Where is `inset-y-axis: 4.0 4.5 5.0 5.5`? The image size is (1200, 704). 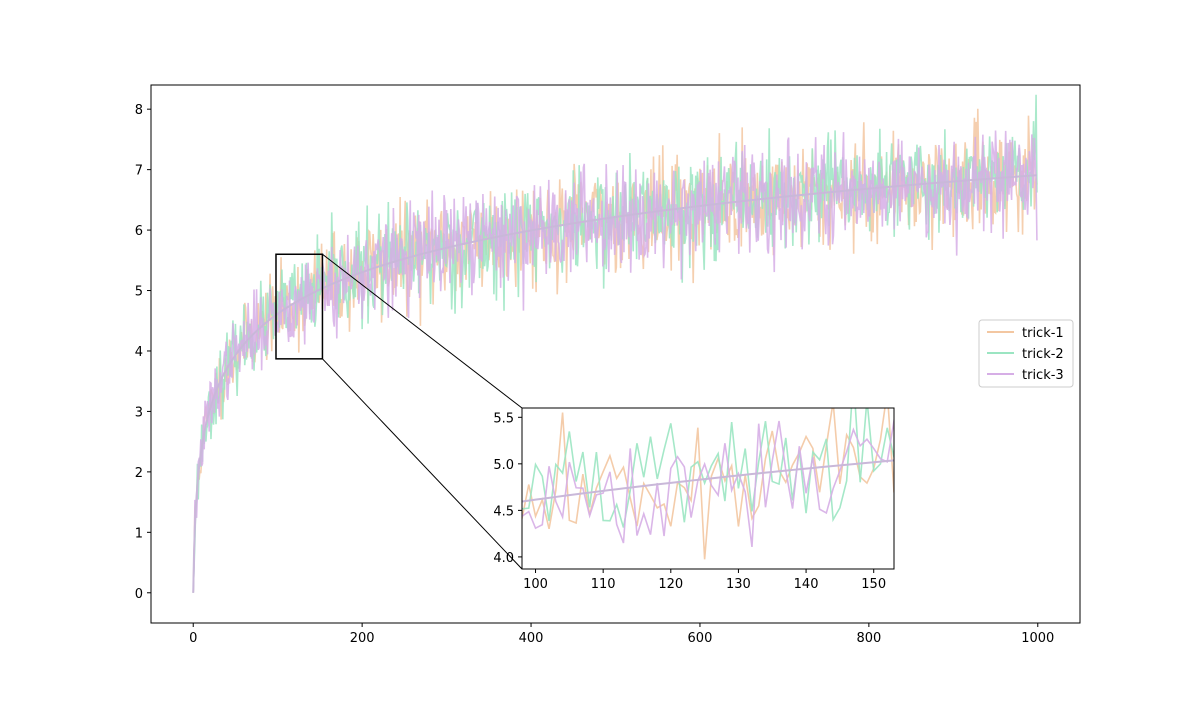 inset-y-axis: 4.0 4.5 5.0 5.5 is located at coordinates (507, 488).